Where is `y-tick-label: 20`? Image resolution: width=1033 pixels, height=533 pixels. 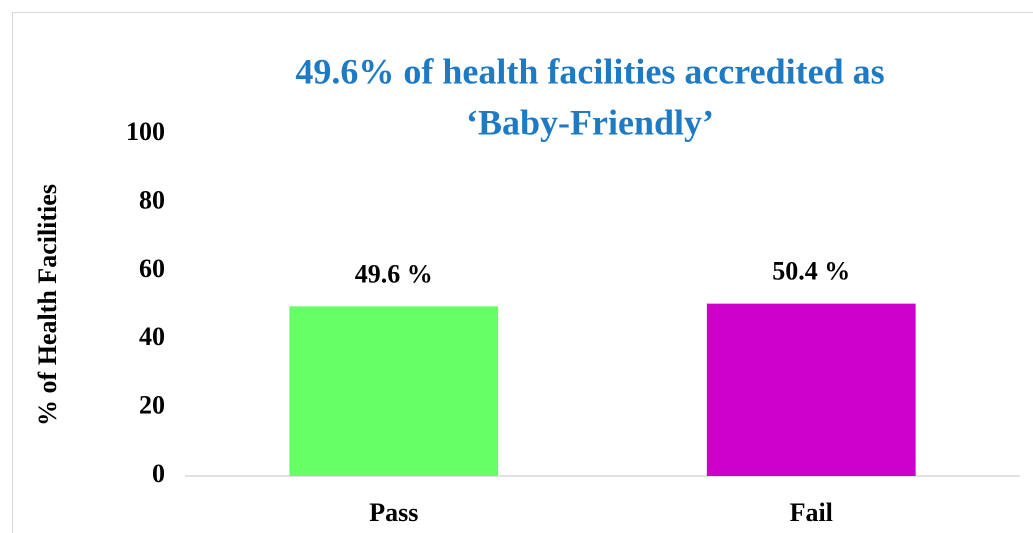 y-tick-label: 20 is located at coordinates (152, 405).